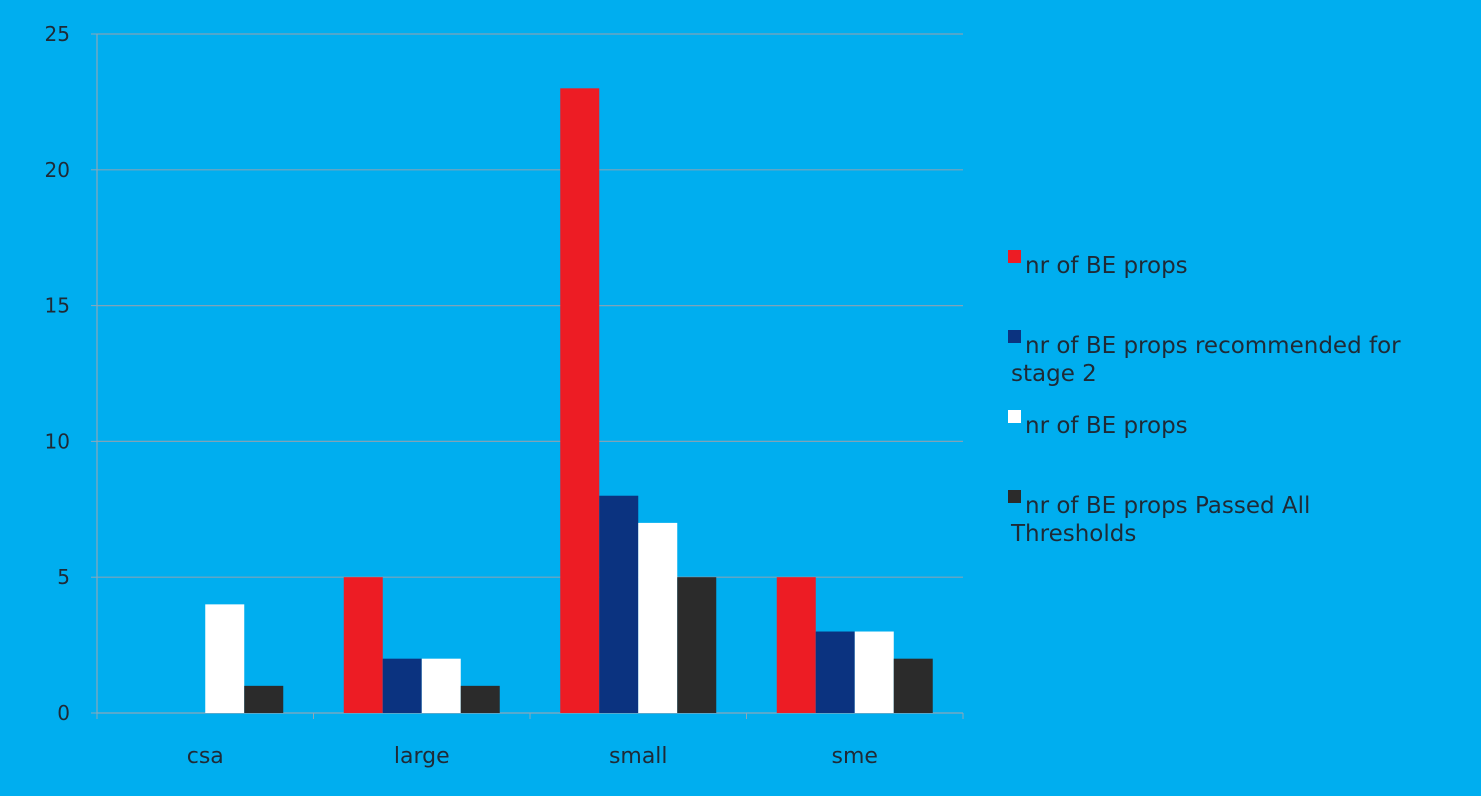 This screenshot has width=1481, height=796. I want to click on x-category-label: sme, so click(855, 756).